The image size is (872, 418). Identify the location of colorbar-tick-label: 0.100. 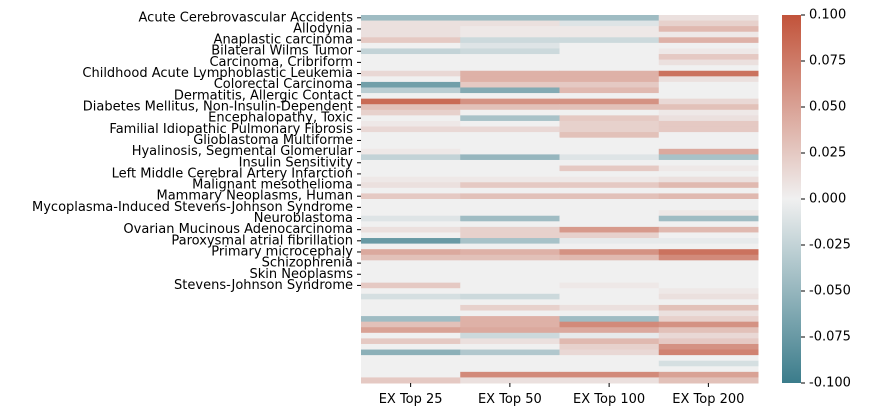
(827, 15).